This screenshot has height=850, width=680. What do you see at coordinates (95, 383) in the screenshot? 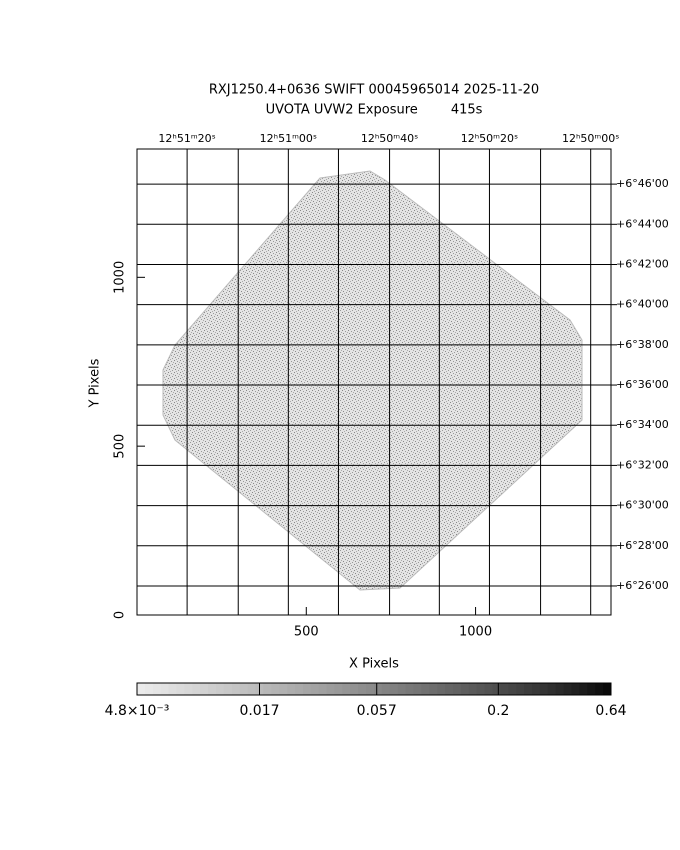
I see `y-axis-label: Y Pixels` at bounding box center [95, 383].